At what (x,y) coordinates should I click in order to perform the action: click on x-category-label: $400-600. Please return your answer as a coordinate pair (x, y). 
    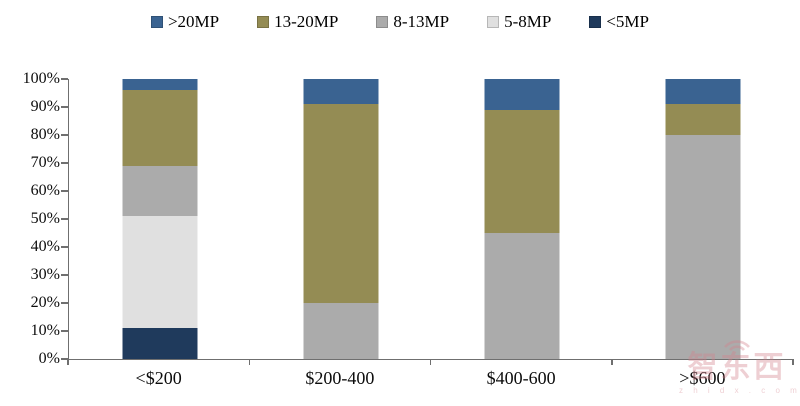
    Looking at the image, I should click on (521, 378).